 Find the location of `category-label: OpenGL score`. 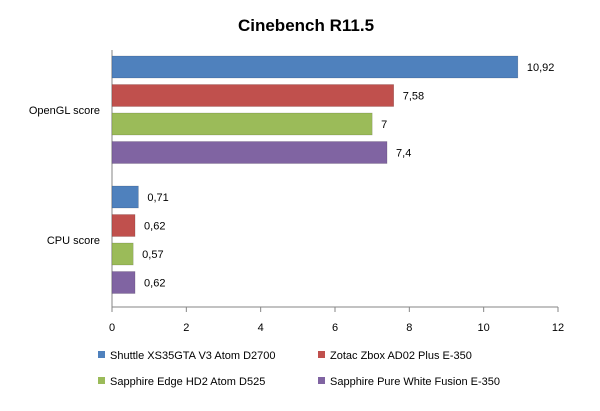

category-label: OpenGL score is located at coordinates (64, 111).